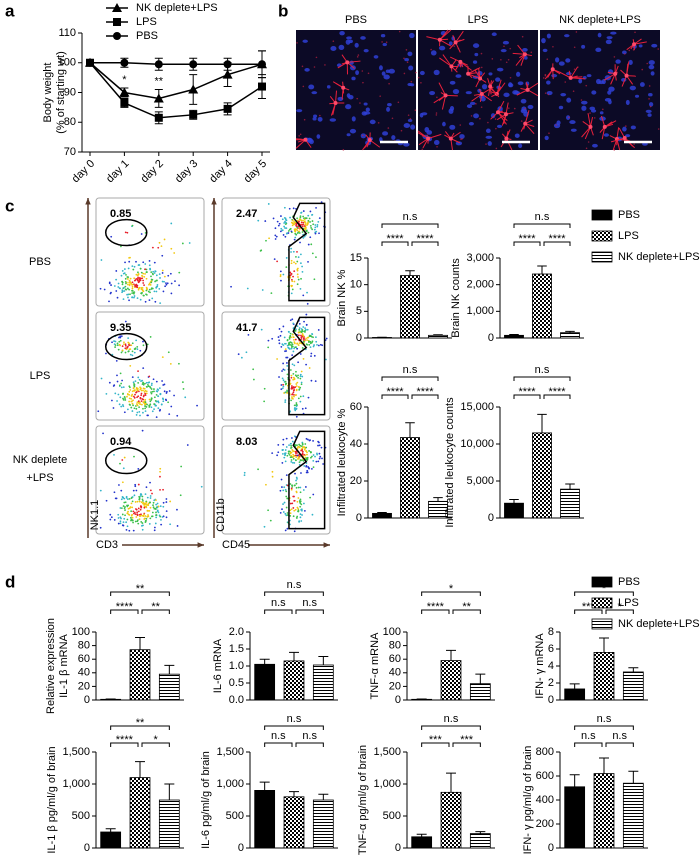 Image resolution: width=700 pixels, height=856 pixels. I want to click on y-tick-label: 100, so click(392, 632).